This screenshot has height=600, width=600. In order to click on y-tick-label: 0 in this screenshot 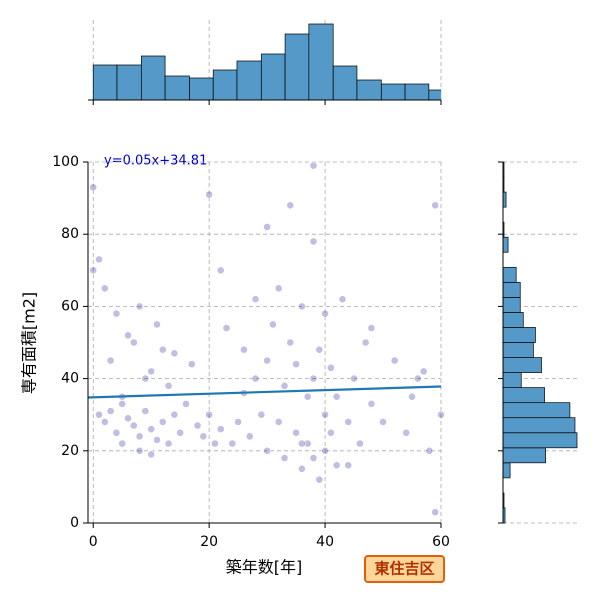, I will do `click(74, 523)`.